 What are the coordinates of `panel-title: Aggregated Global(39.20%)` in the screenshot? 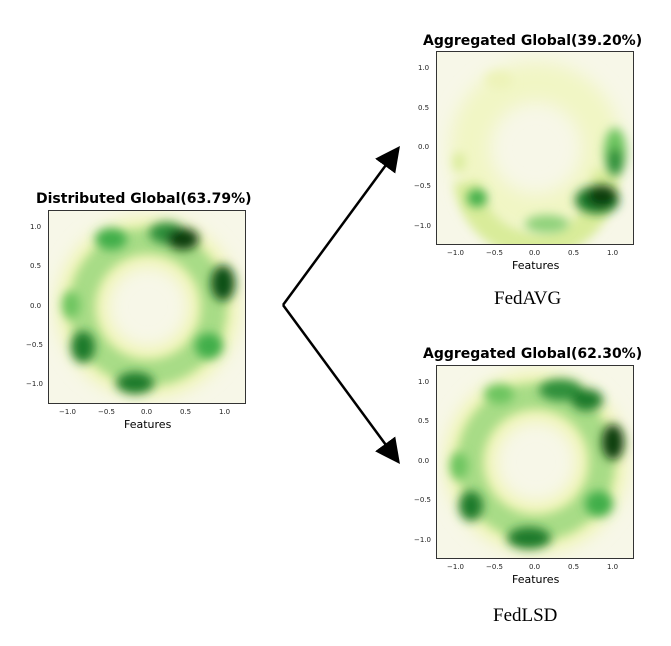 It's located at (533, 41).